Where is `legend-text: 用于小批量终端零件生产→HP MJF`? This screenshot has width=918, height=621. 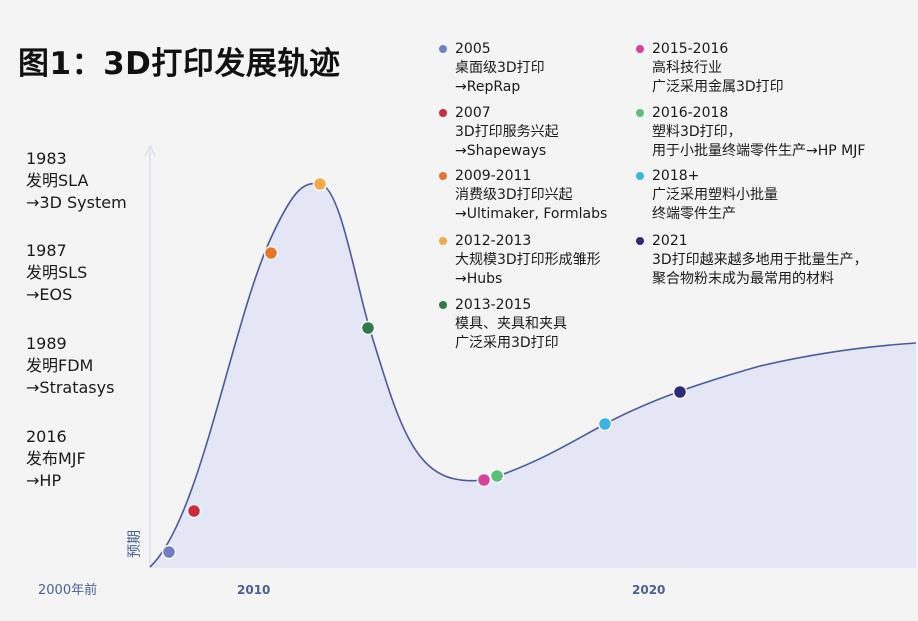
legend-text: 用于小批量终端零件生产→HP MJF is located at coordinates (759, 151).